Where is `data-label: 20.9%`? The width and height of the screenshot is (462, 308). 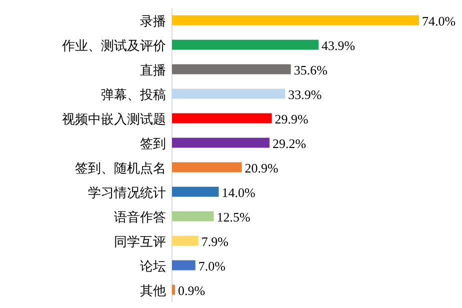
data-label: 20.9% is located at coordinates (261, 168).